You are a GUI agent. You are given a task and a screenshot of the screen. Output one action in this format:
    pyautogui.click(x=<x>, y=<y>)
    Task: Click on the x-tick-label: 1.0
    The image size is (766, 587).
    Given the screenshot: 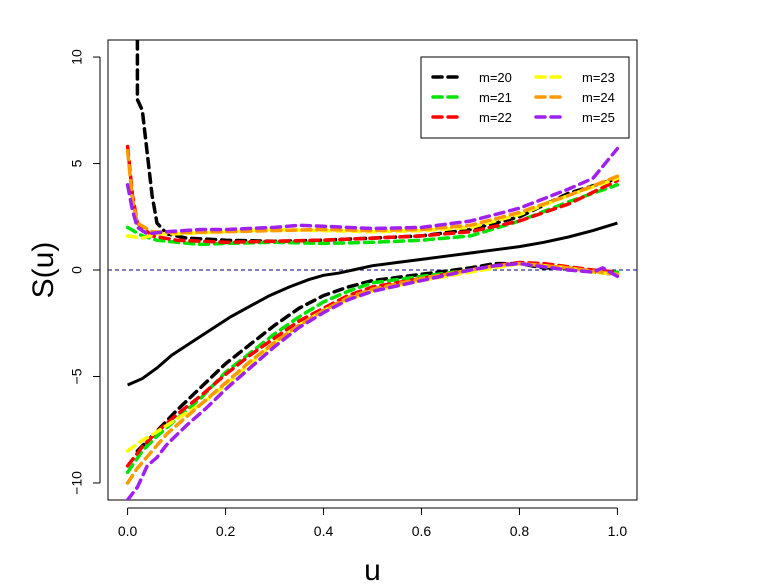 What is the action you would take?
    pyautogui.click(x=618, y=531)
    